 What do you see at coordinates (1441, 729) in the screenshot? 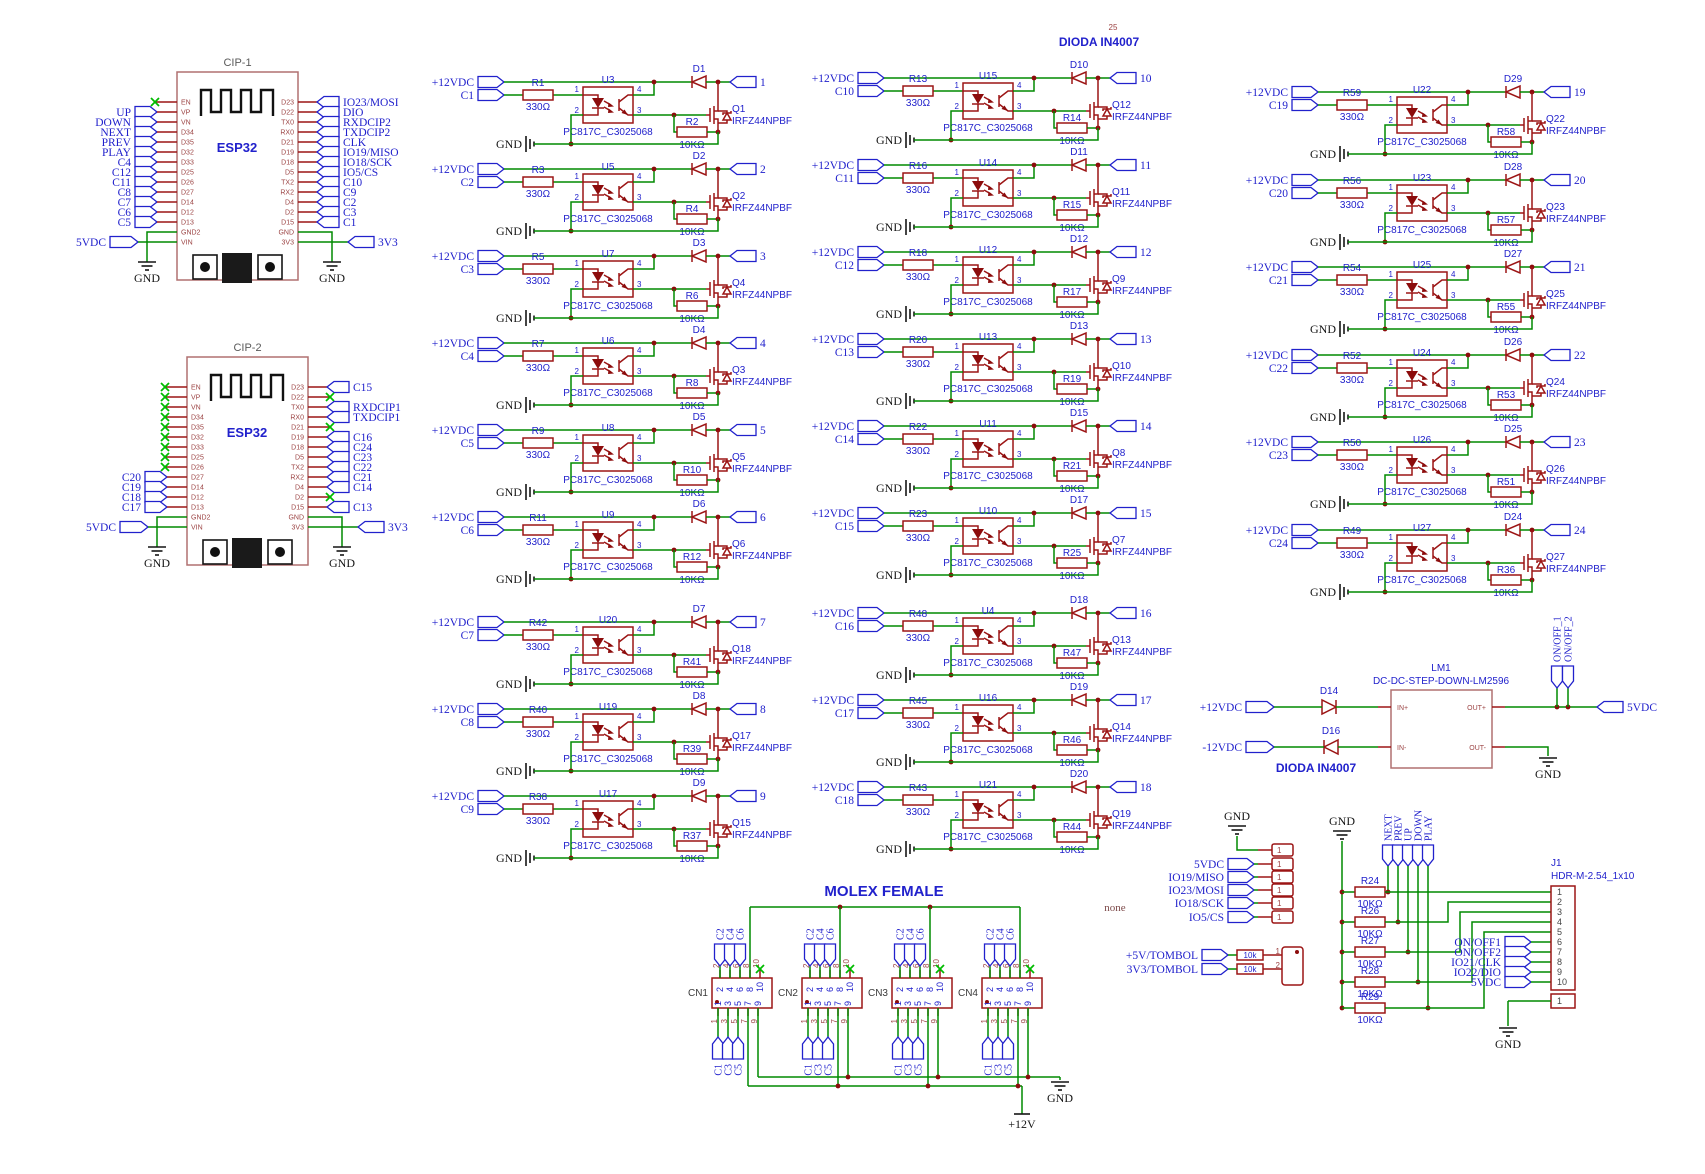
I see `dcdc-module` at bounding box center [1441, 729].